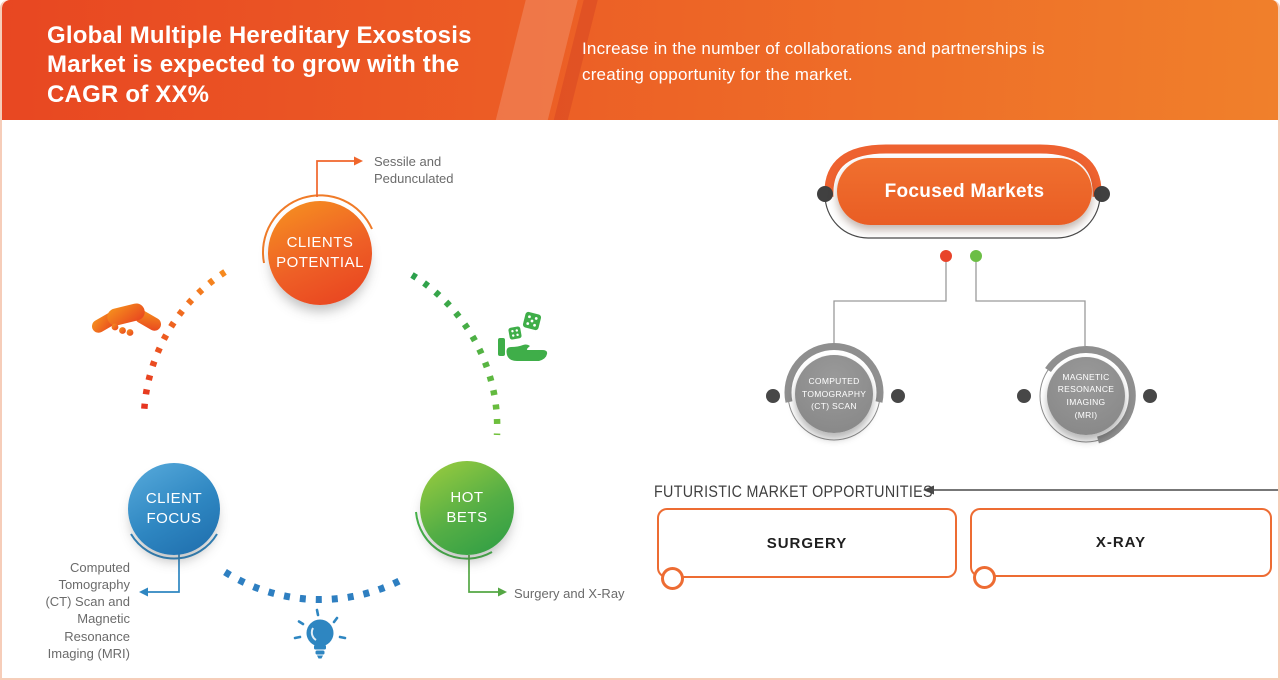 The width and height of the screenshot is (1280, 680). I want to click on opportunity-xray-label: X-RAY, so click(1121, 542).